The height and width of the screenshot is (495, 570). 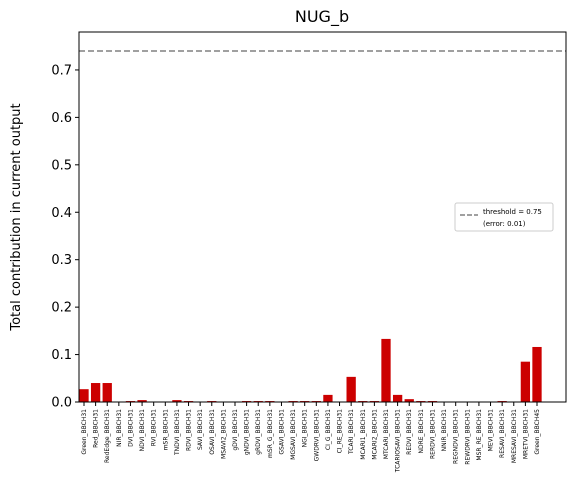 I want to click on x-tick-label: RERDVI_BBCH31, so click(x=432, y=434).